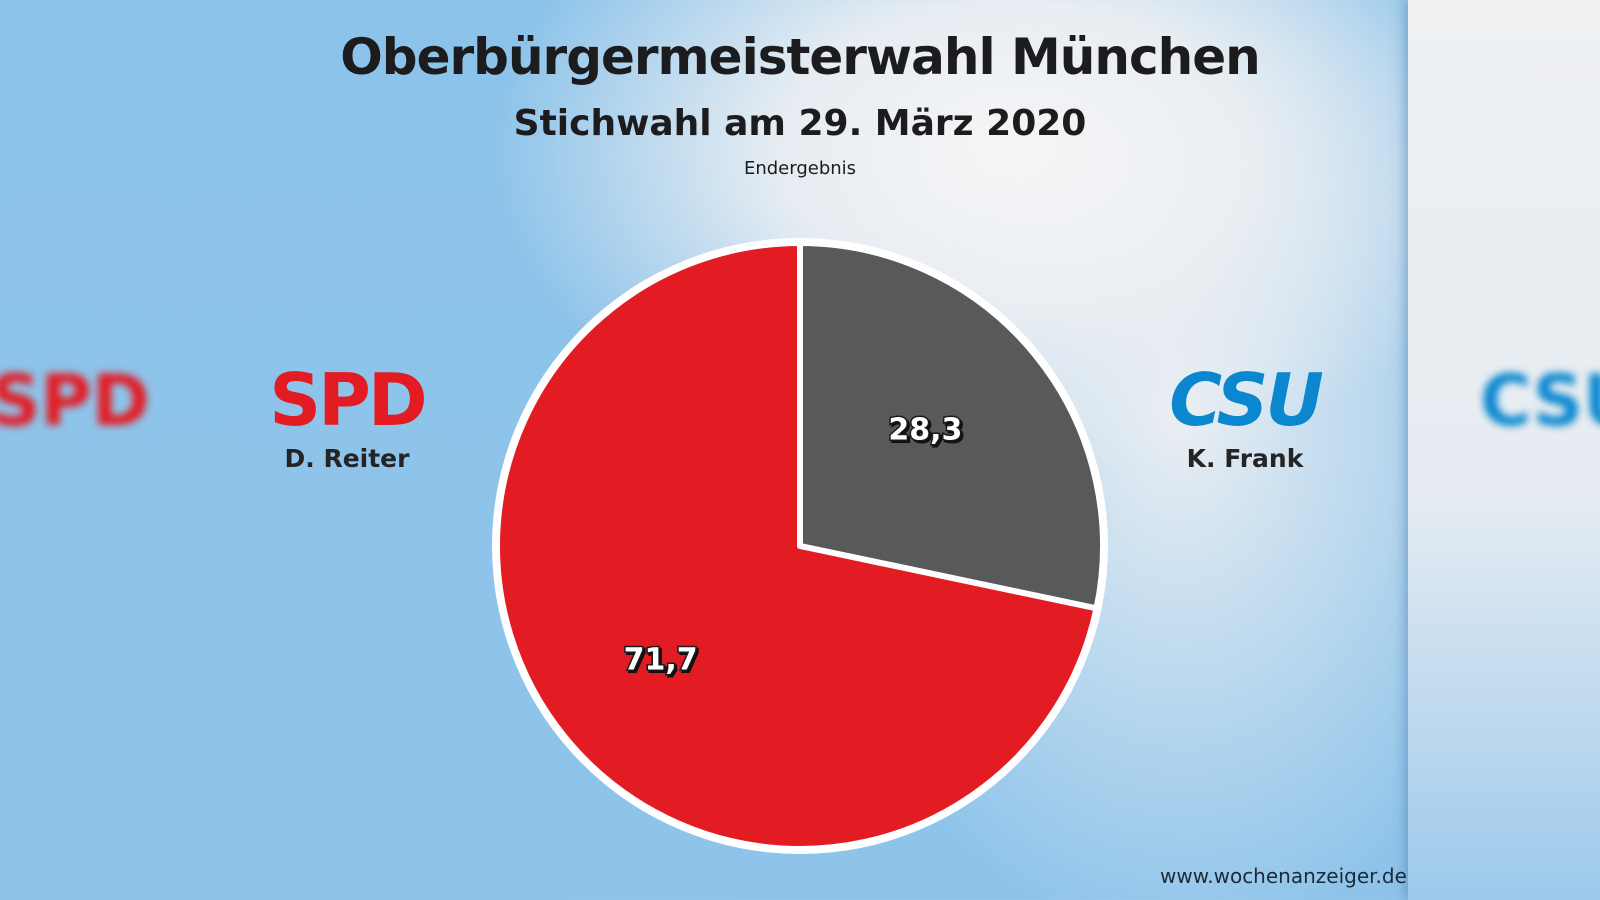 Image resolution: width=1600 pixels, height=900 pixels. Describe the element at coordinates (800, 168) in the screenshot. I see `chart-note: Endergebnis` at that location.